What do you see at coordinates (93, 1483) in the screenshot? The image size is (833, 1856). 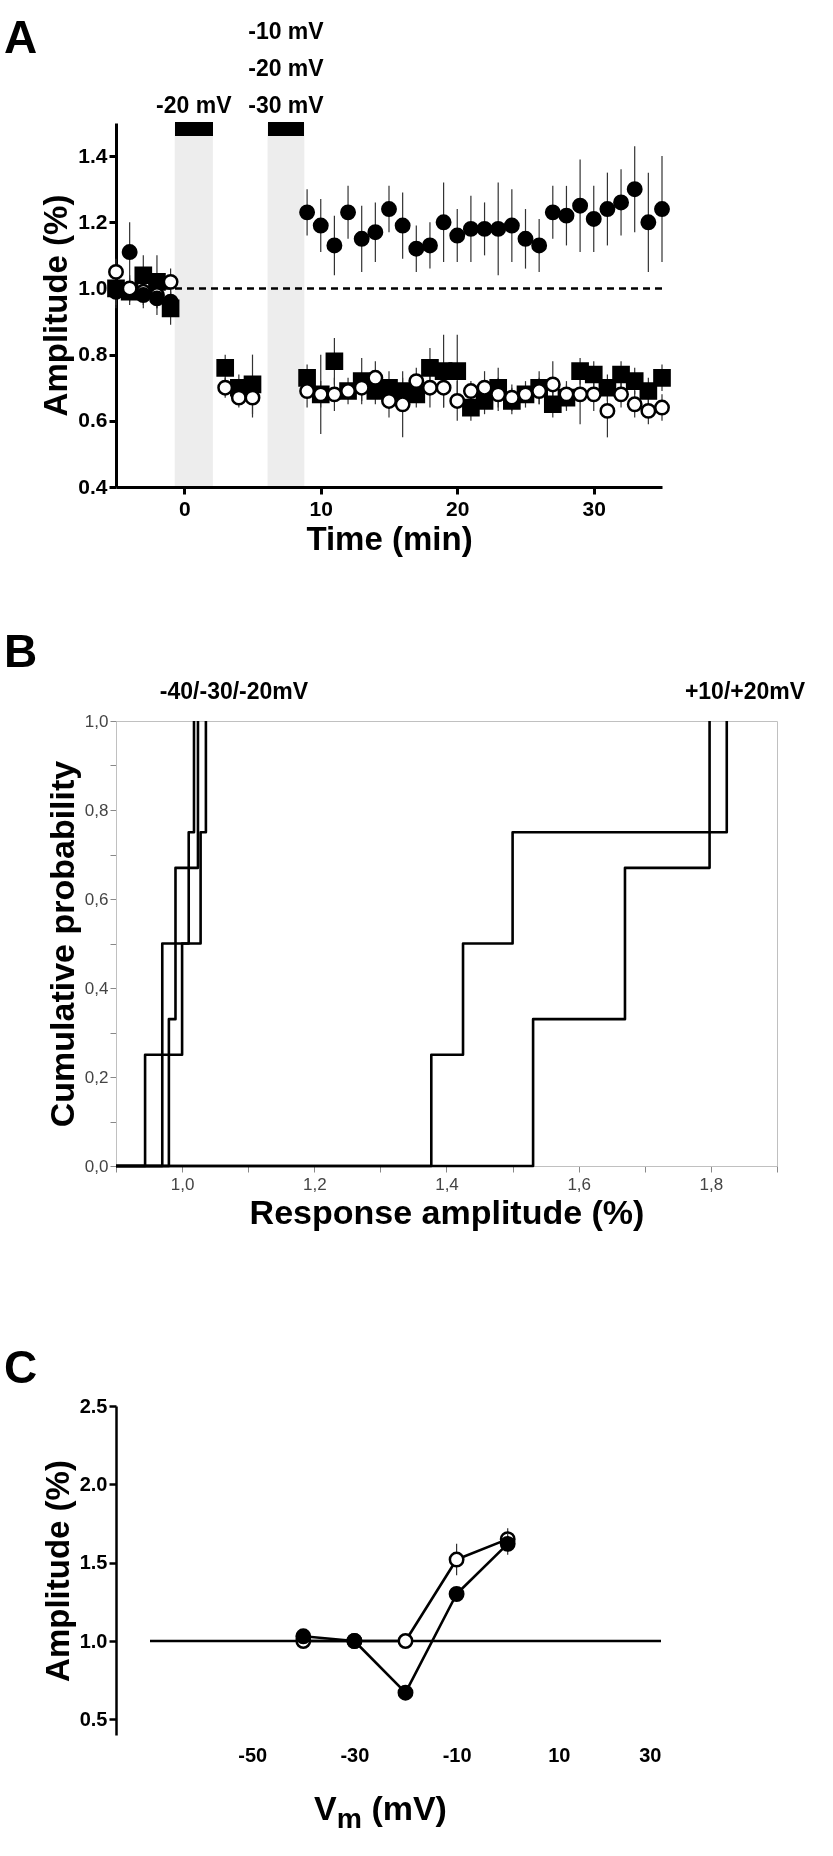 I see `y-tick-label: 2.0` at bounding box center [93, 1483].